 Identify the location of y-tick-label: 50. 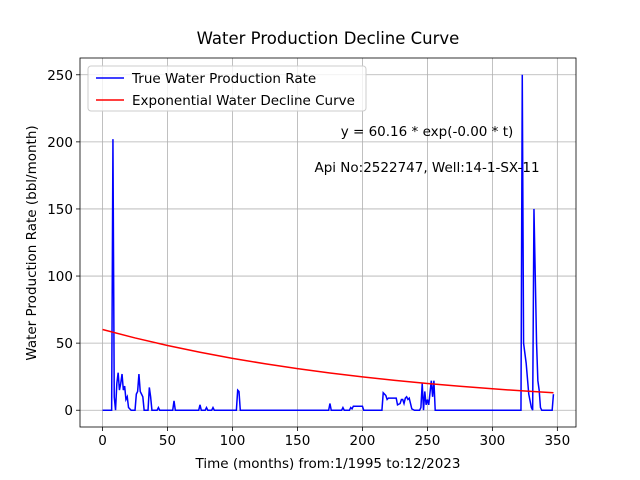
(64, 344).